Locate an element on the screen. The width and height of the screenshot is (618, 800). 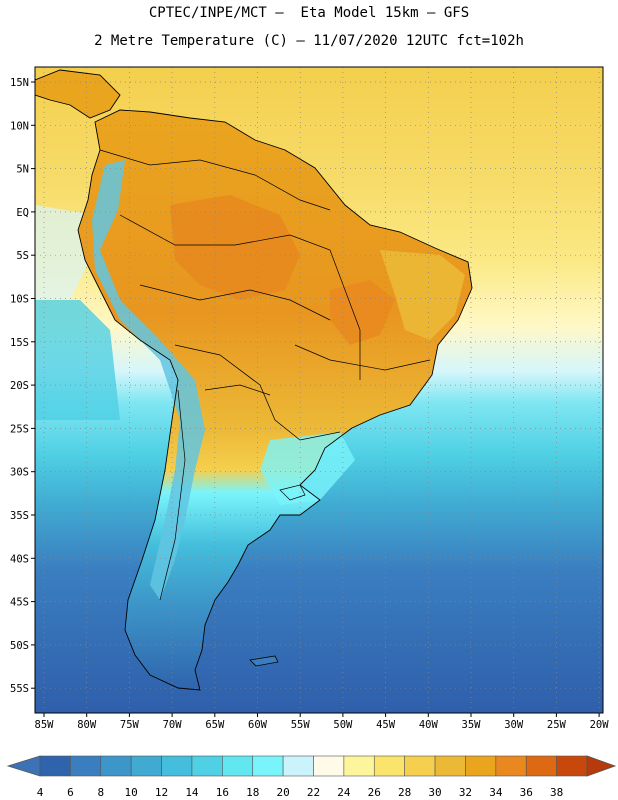
colorbar-label: 6 is located at coordinates (70, 792).